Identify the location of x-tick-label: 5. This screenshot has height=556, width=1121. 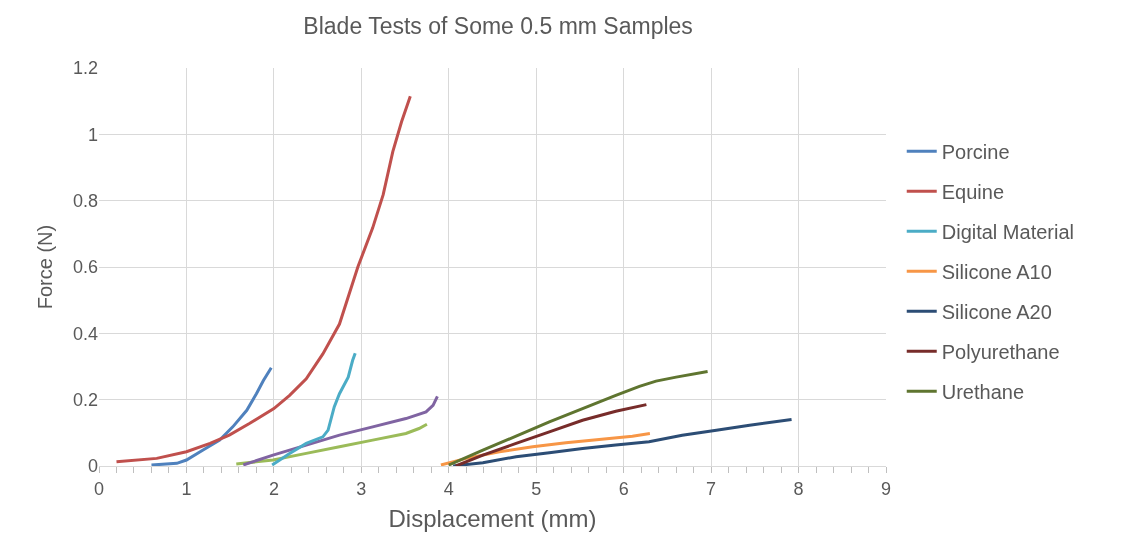
(536, 488).